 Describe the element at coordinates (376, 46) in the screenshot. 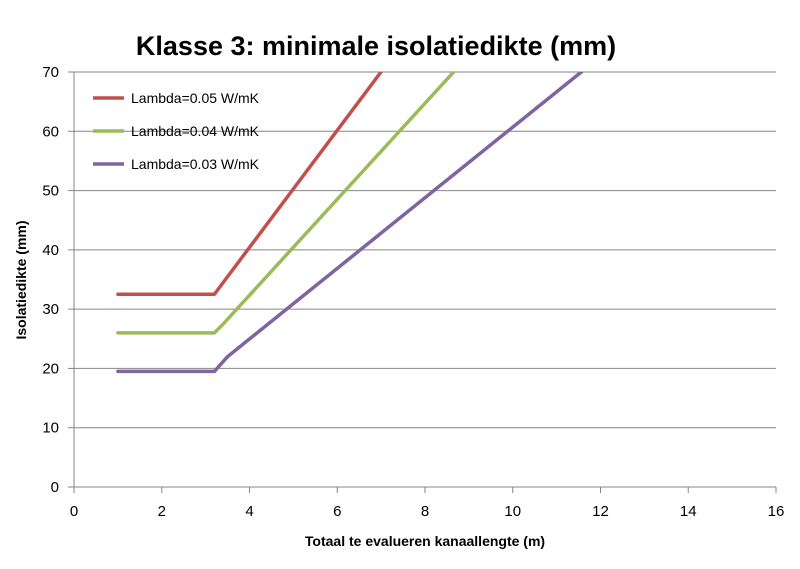

I see `chart-title: Klasse 3: minimale isolatiedikte (mm)` at that location.